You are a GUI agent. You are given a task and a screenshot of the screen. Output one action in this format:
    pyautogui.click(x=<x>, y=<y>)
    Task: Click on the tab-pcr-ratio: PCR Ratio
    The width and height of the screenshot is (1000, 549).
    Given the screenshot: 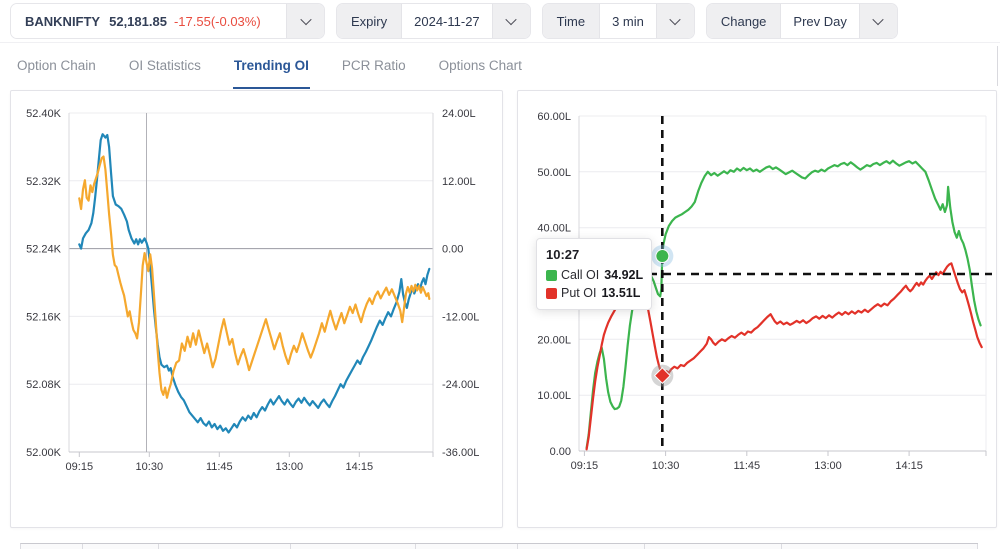 What is the action you would take?
    pyautogui.click(x=373, y=65)
    